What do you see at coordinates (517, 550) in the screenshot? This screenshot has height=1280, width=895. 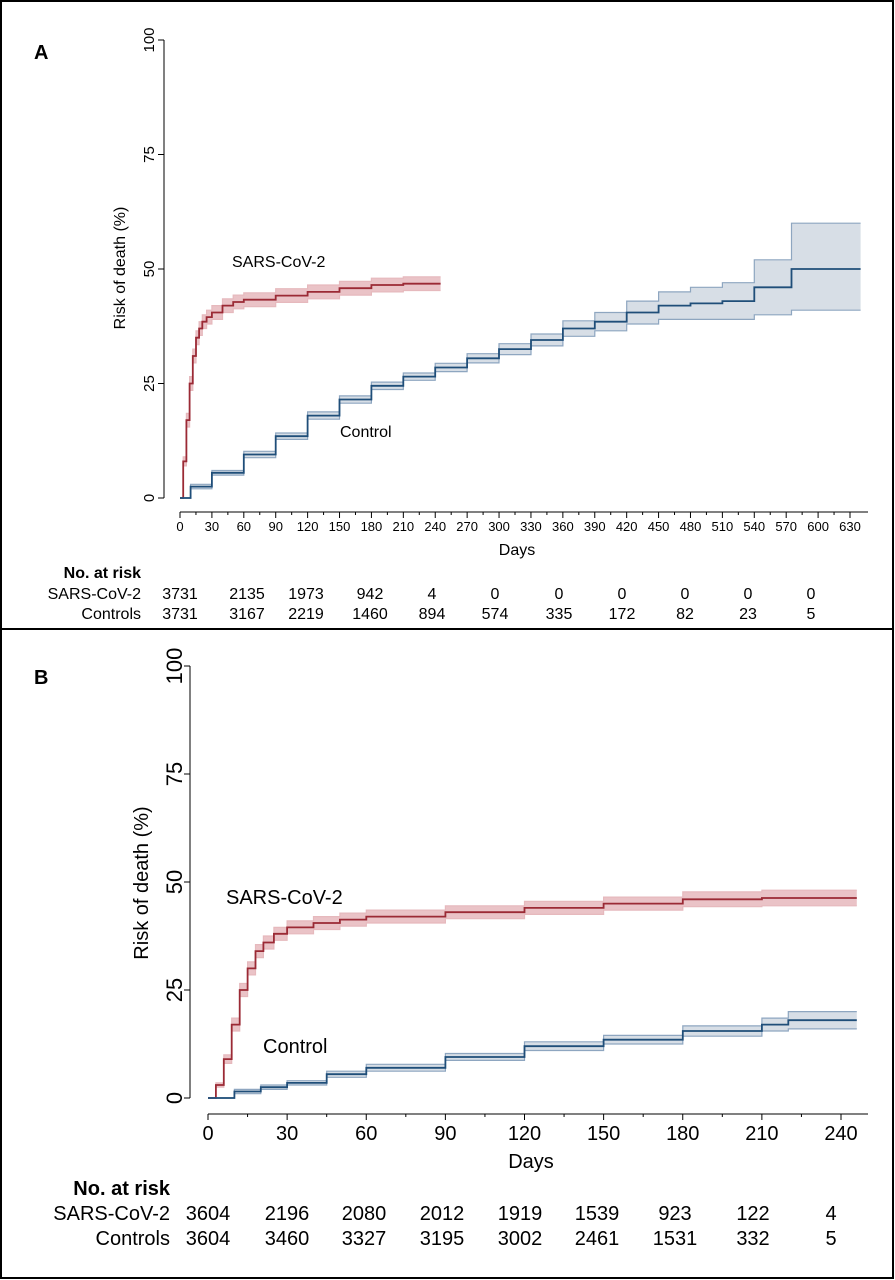 I see `panel-a-xlabel: Days` at bounding box center [517, 550].